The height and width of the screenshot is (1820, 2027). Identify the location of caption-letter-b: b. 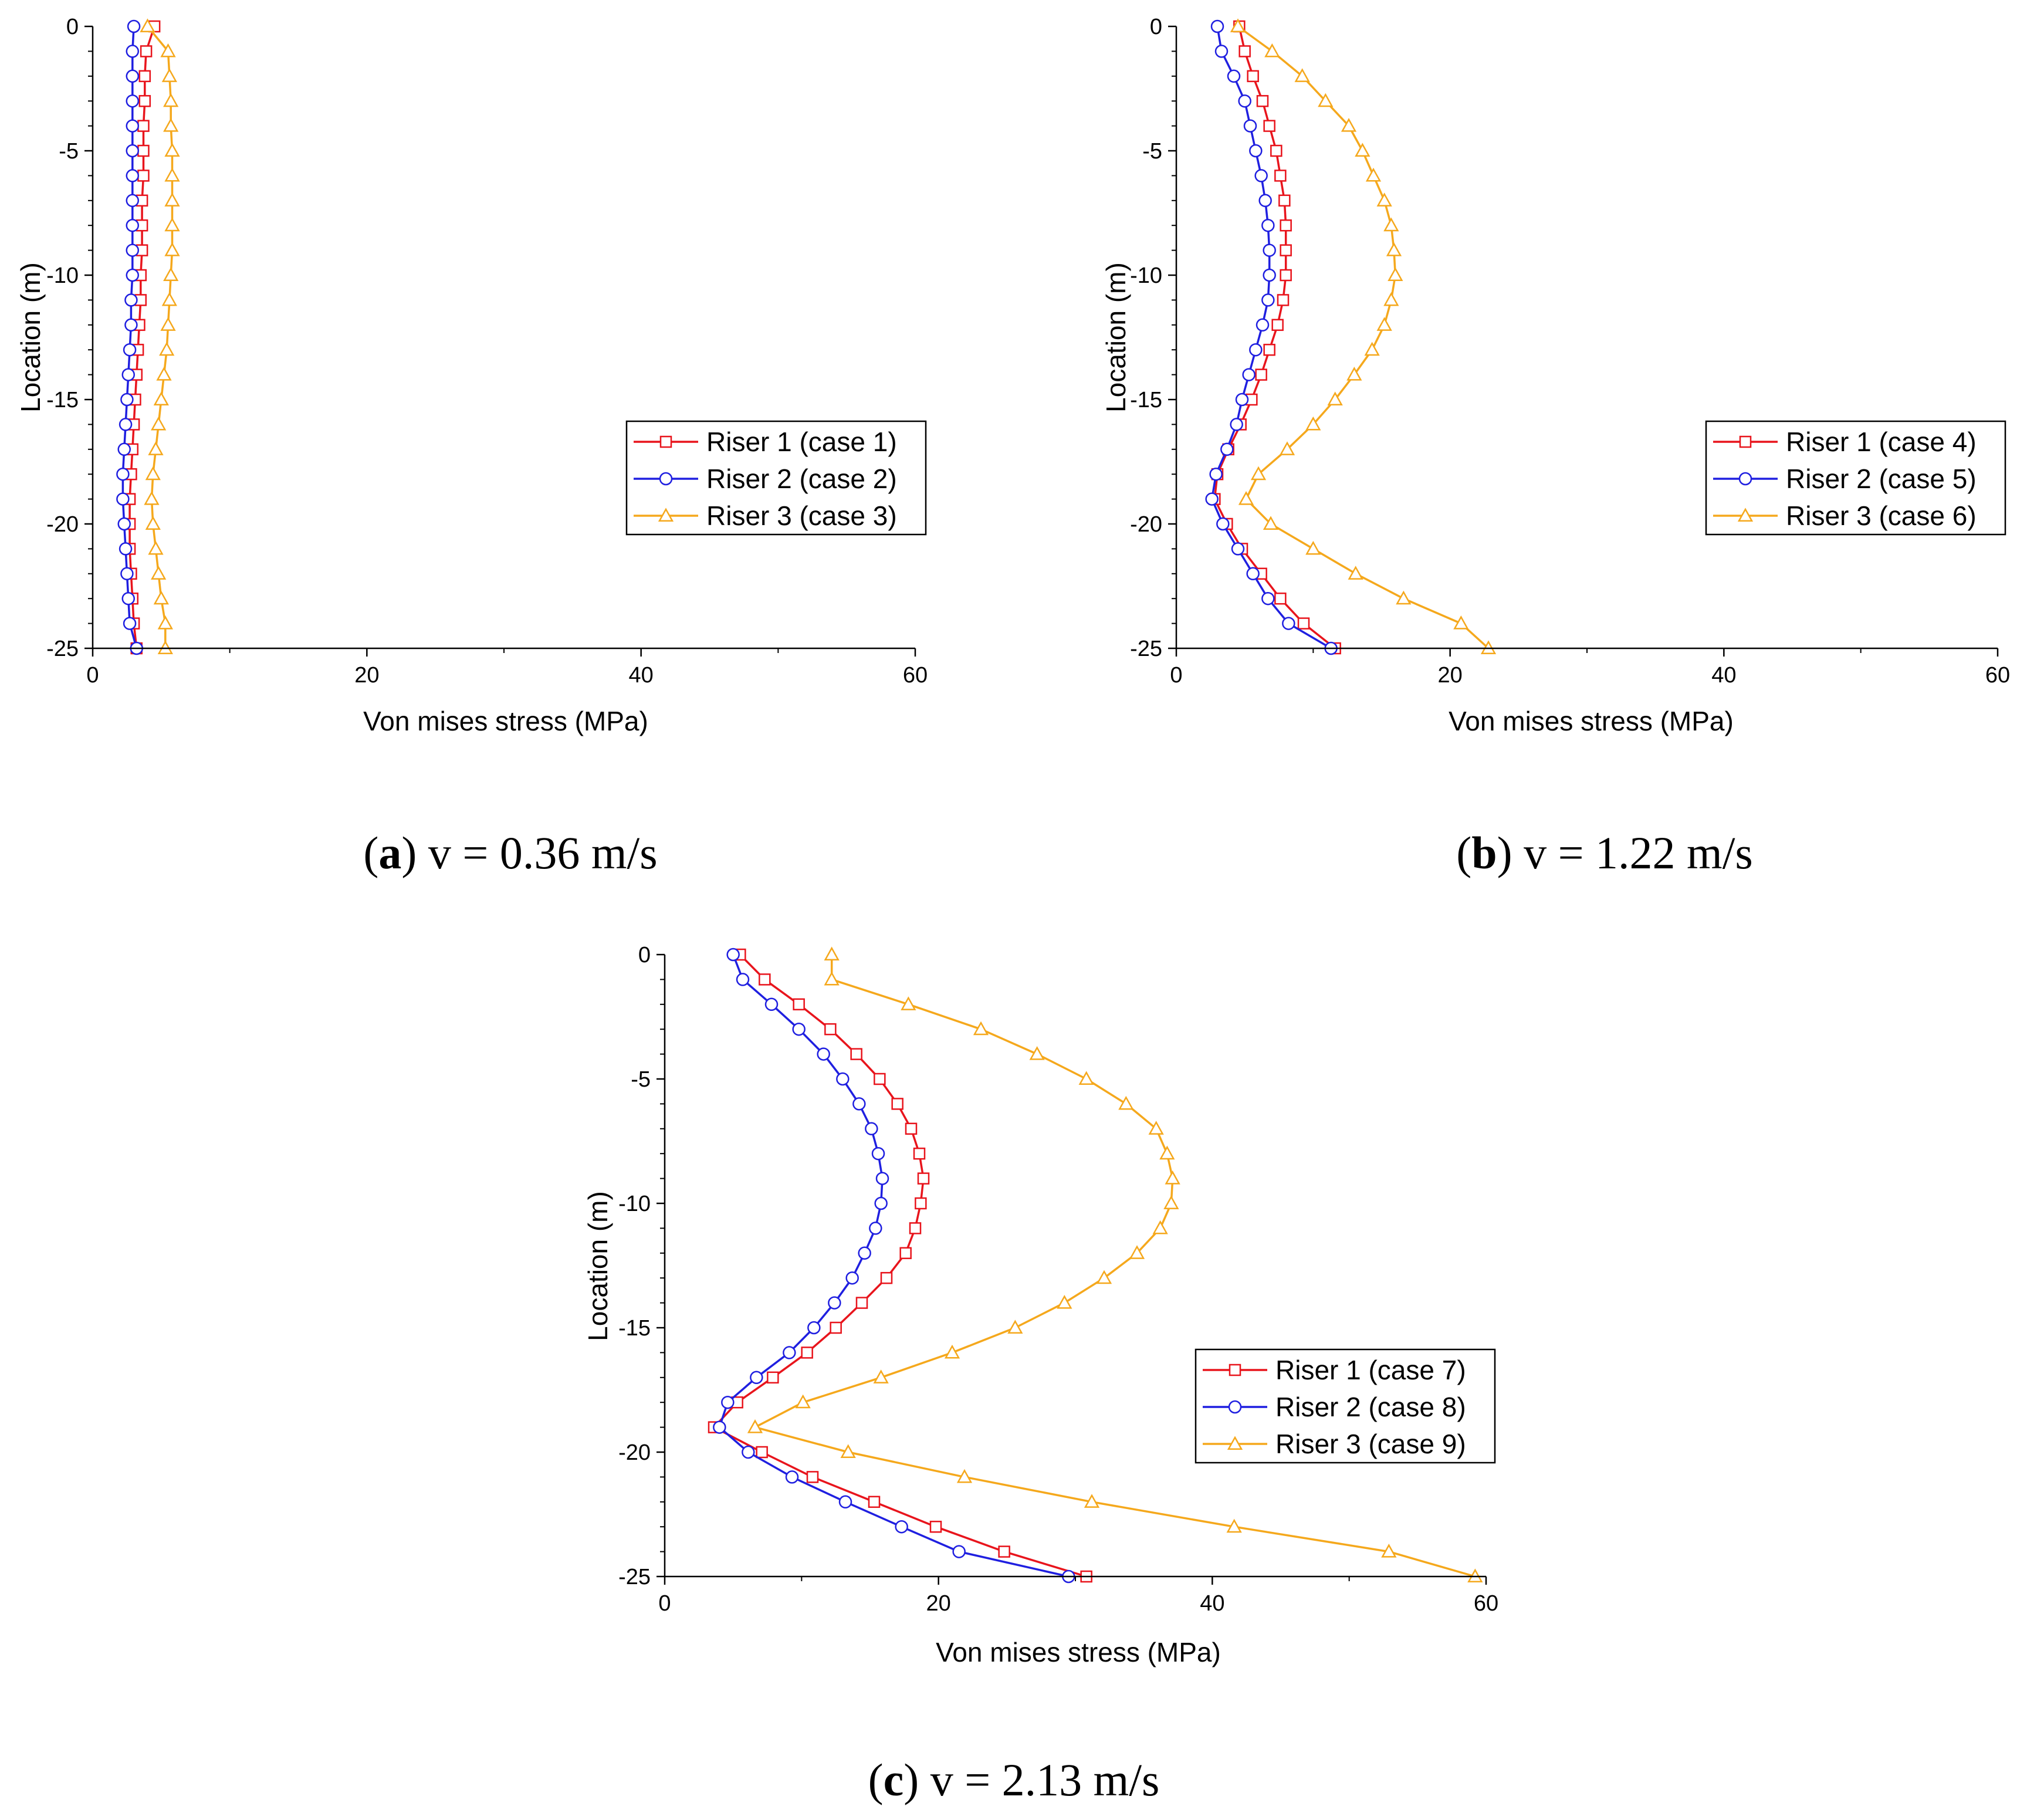
(1484, 853).